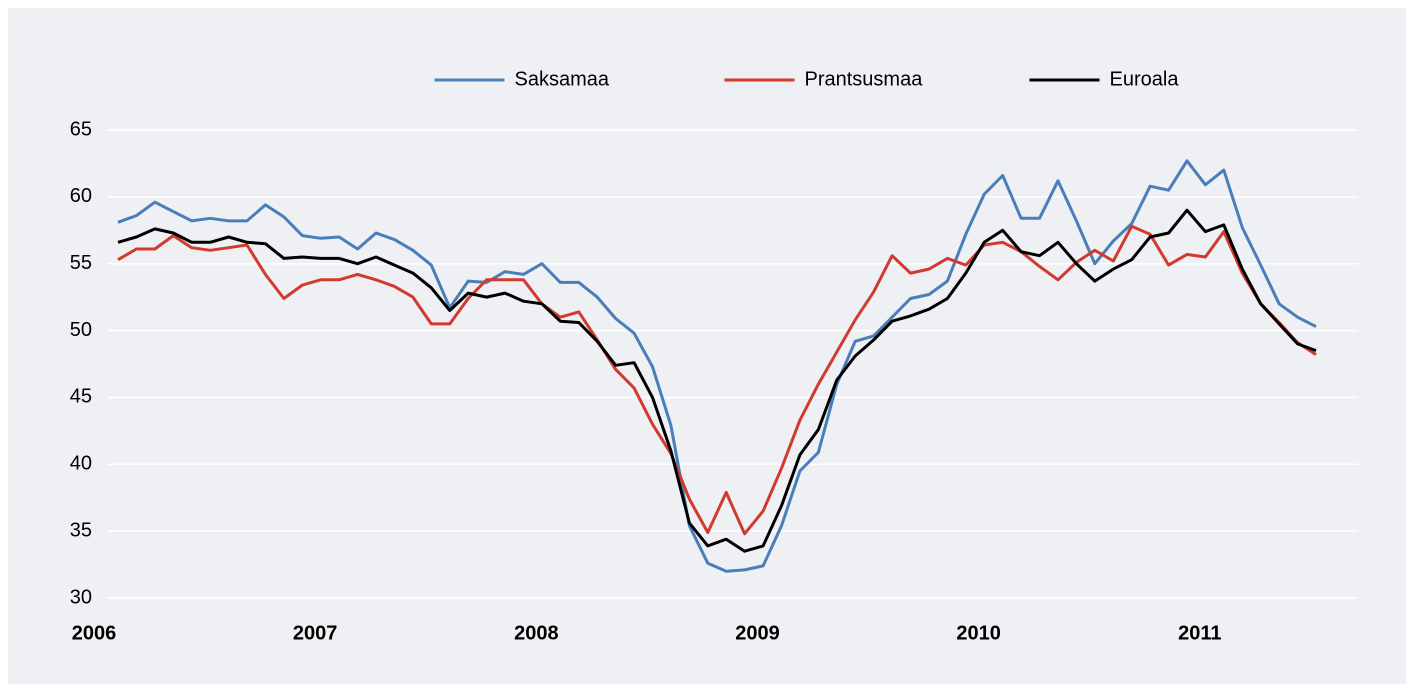 This screenshot has width=1414, height=692. What do you see at coordinates (81, 597) in the screenshot?
I see `y-tick-label: 30` at bounding box center [81, 597].